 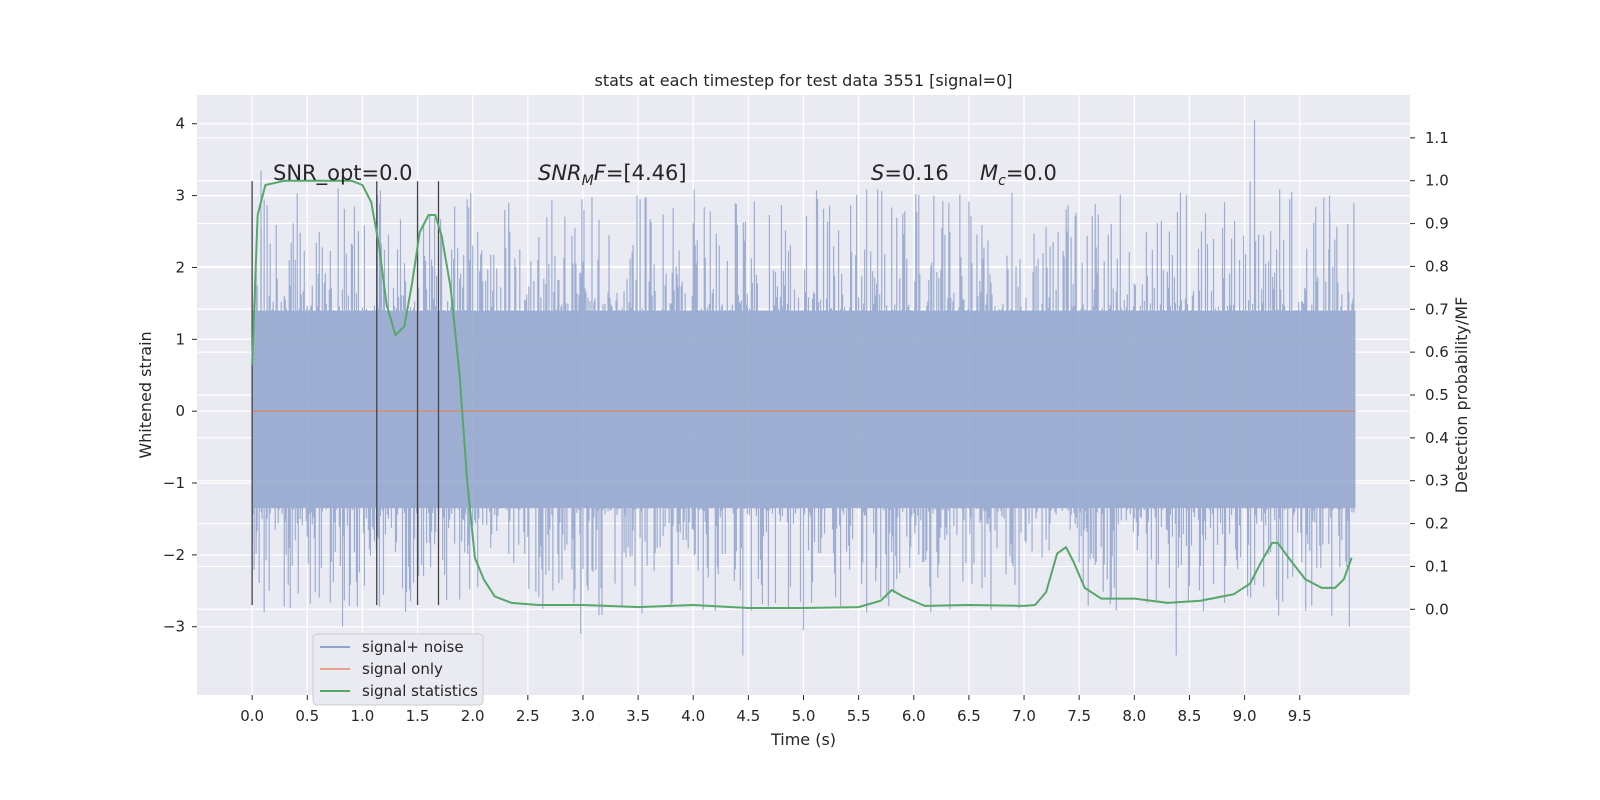 I want to click on y-tick-label: 4, so click(x=180, y=124).